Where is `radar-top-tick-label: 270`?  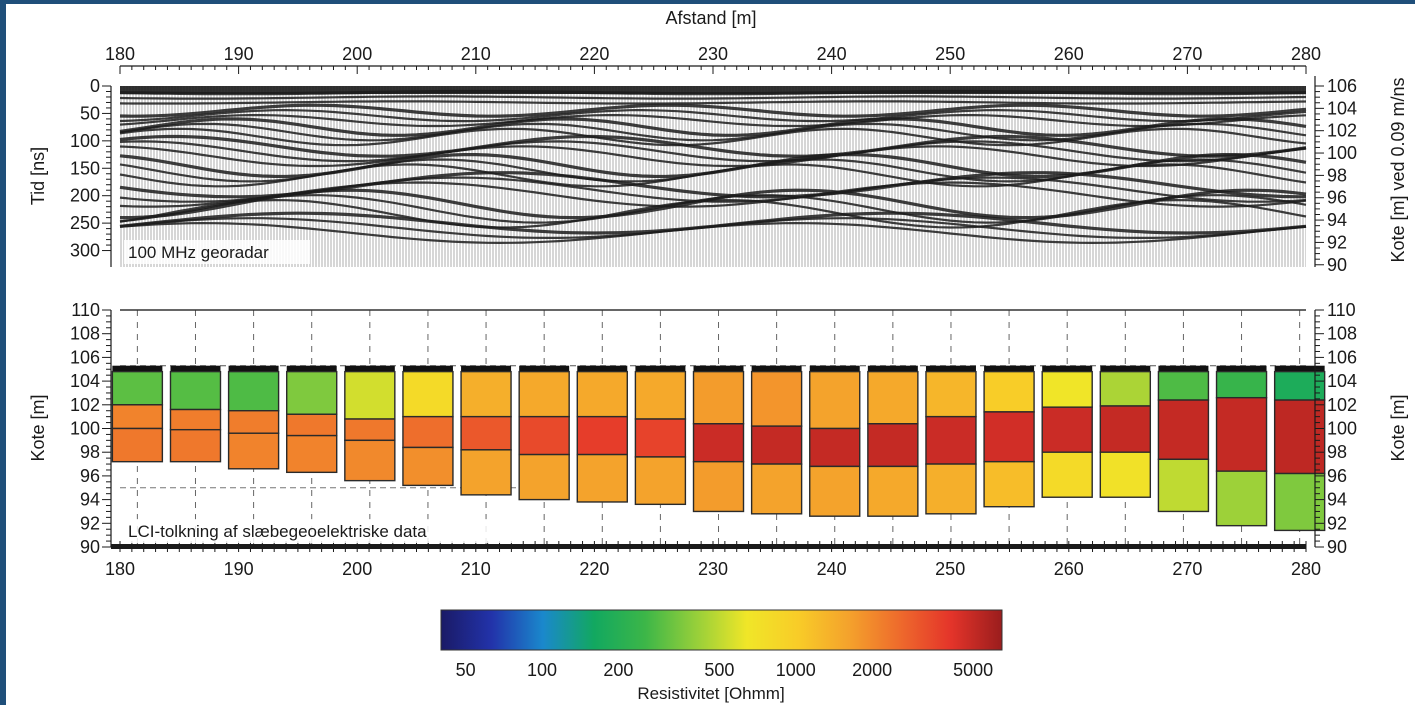
radar-top-tick-label: 270 is located at coordinates (1187, 54).